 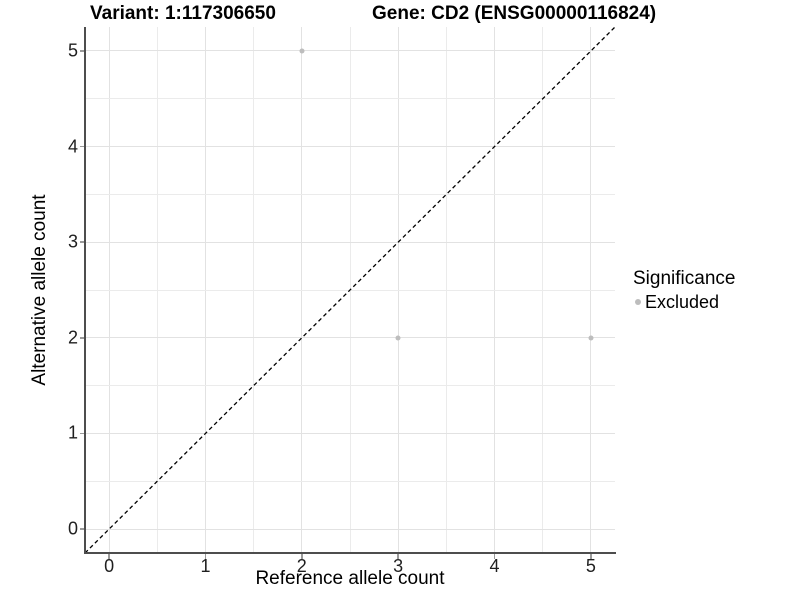 I want to click on plot-title-gene: Gene: CD2 (ENSG00000116824), so click(x=514, y=13).